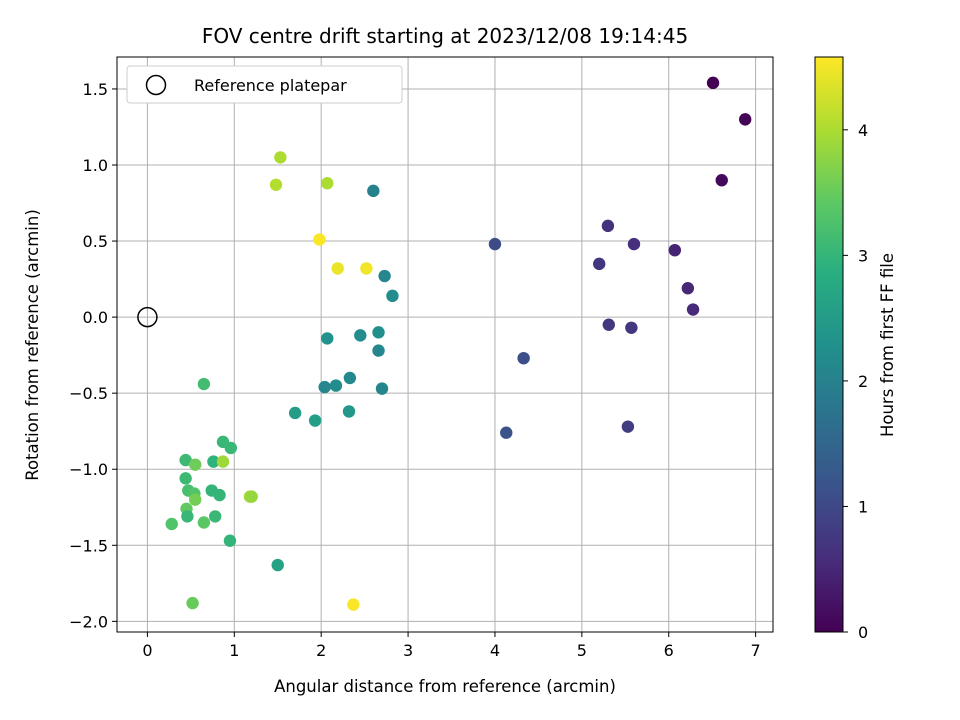 The height and width of the screenshot is (720, 960). I want to click on colorbar-label: Hours from first FF file, so click(887, 345).